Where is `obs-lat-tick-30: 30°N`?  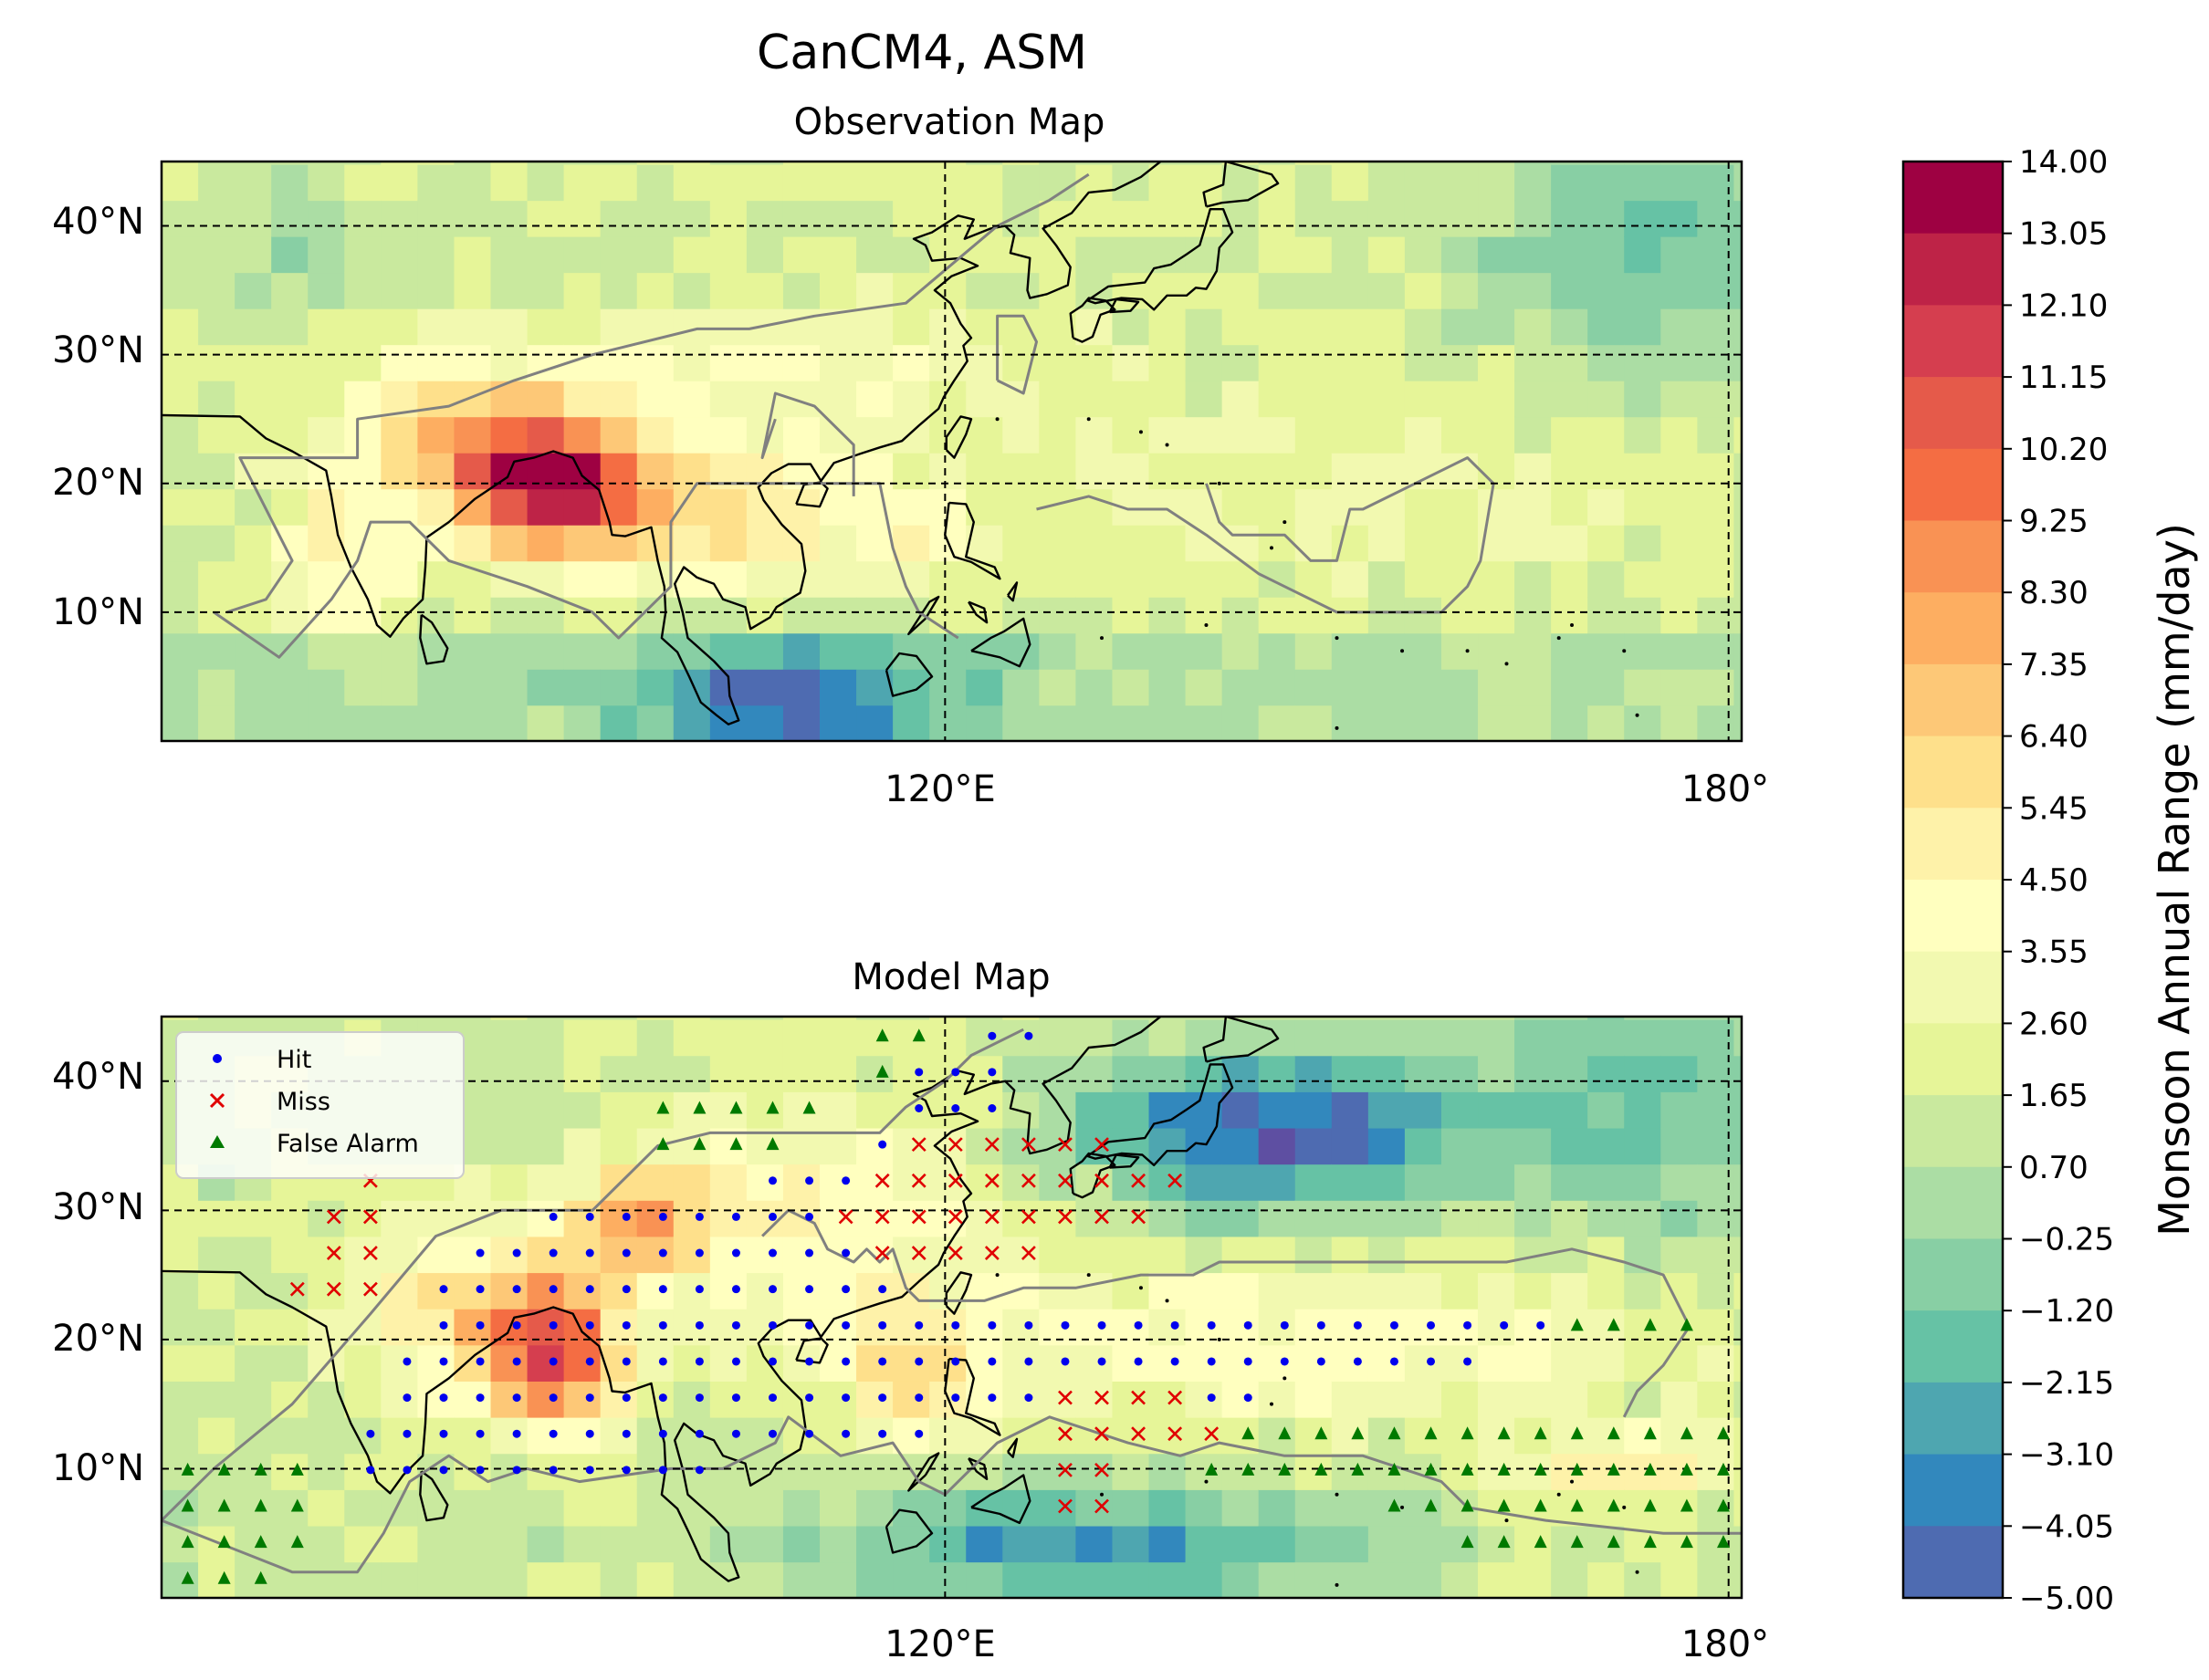
obs-lat-tick-30: 30°N is located at coordinates (98, 350).